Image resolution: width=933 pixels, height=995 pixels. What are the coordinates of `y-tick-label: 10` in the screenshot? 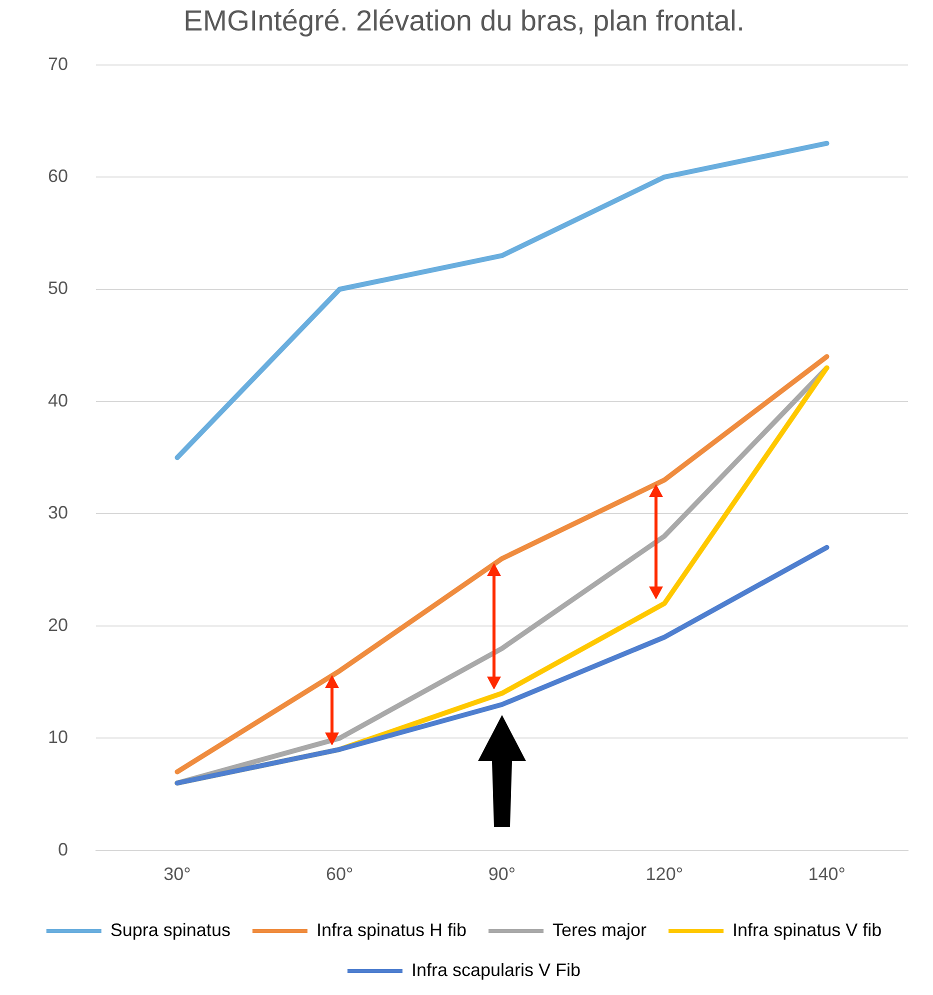 It's located at (58, 737).